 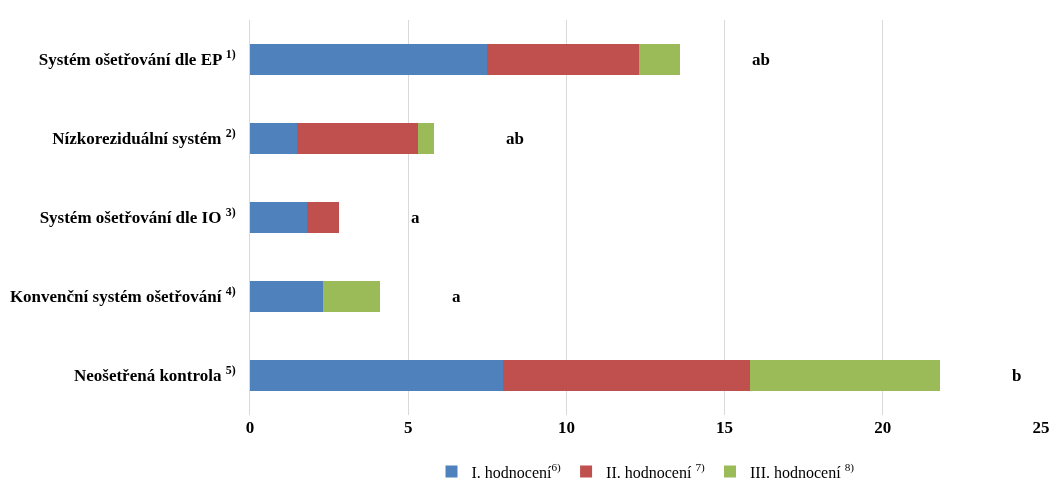 I want to click on y-tick-label: Neošetřená kontrola $^{5)}$, so click(x=154, y=374).